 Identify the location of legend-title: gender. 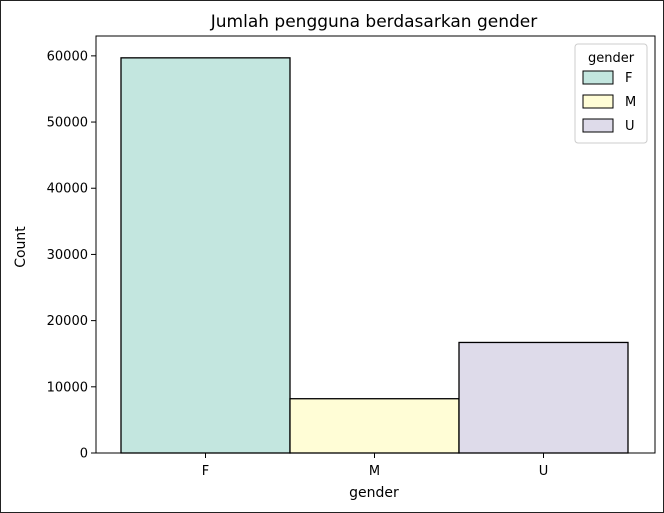
(611, 58).